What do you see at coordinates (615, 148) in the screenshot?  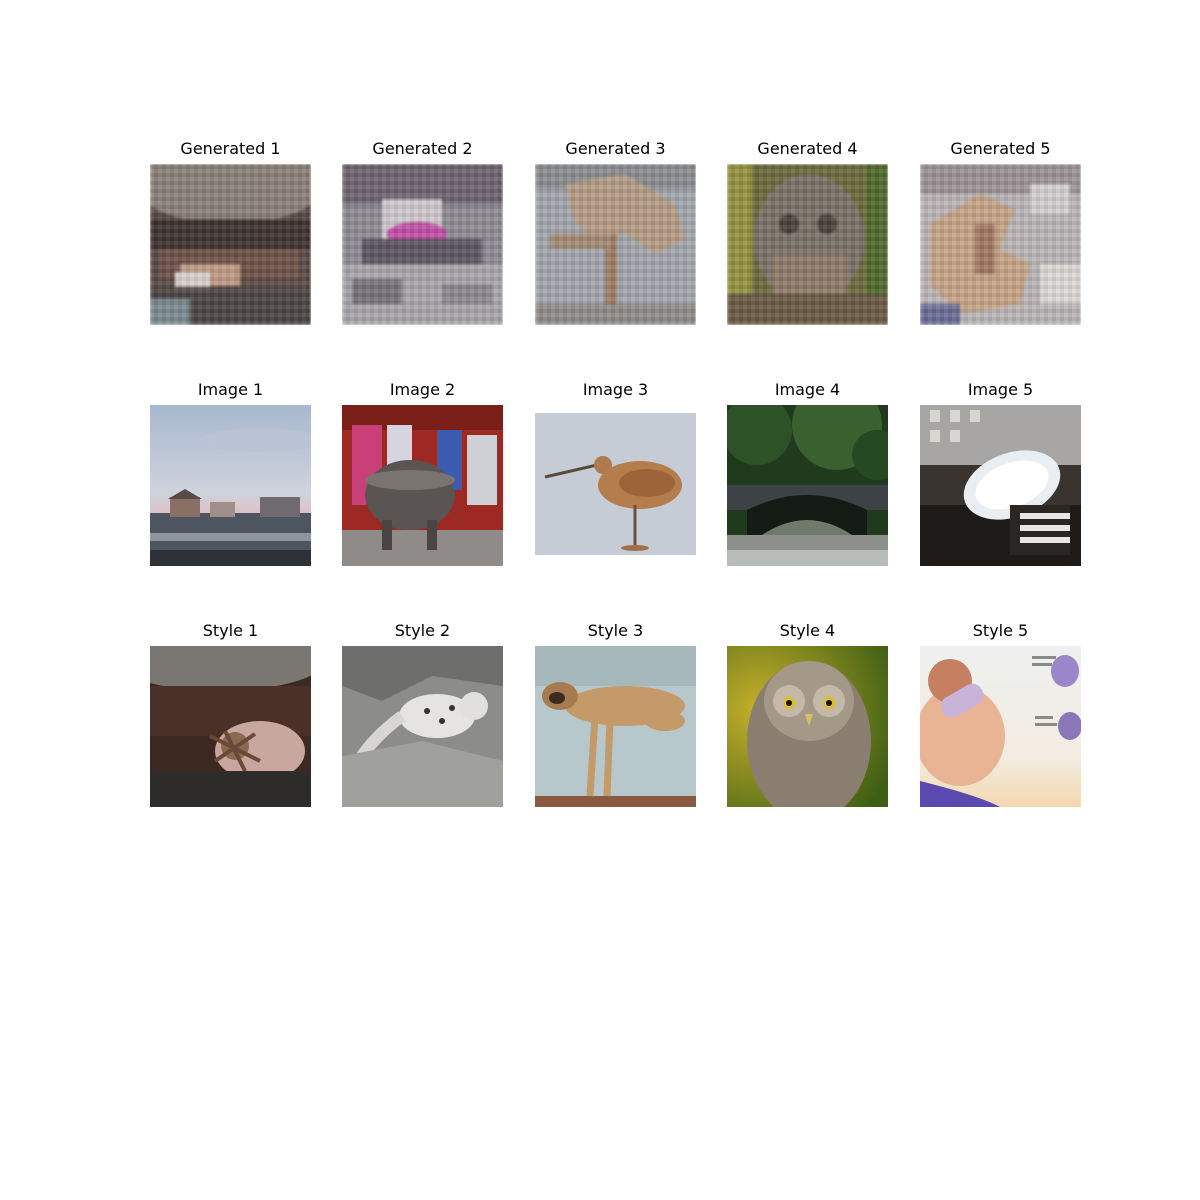 I see `panel-title: Generated 3` at bounding box center [615, 148].